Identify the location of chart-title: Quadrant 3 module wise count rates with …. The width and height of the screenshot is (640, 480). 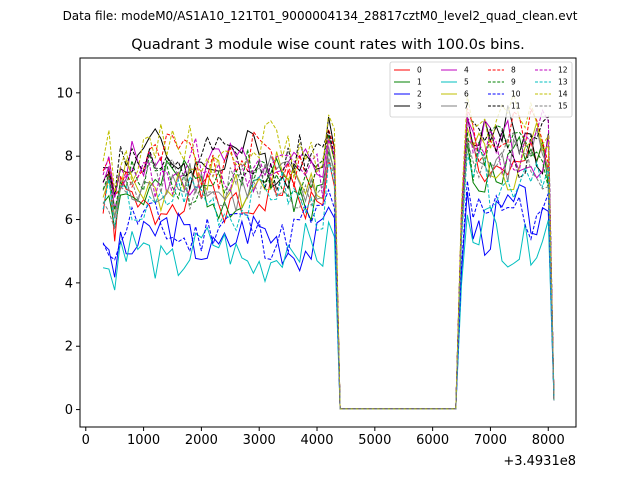
(328, 45).